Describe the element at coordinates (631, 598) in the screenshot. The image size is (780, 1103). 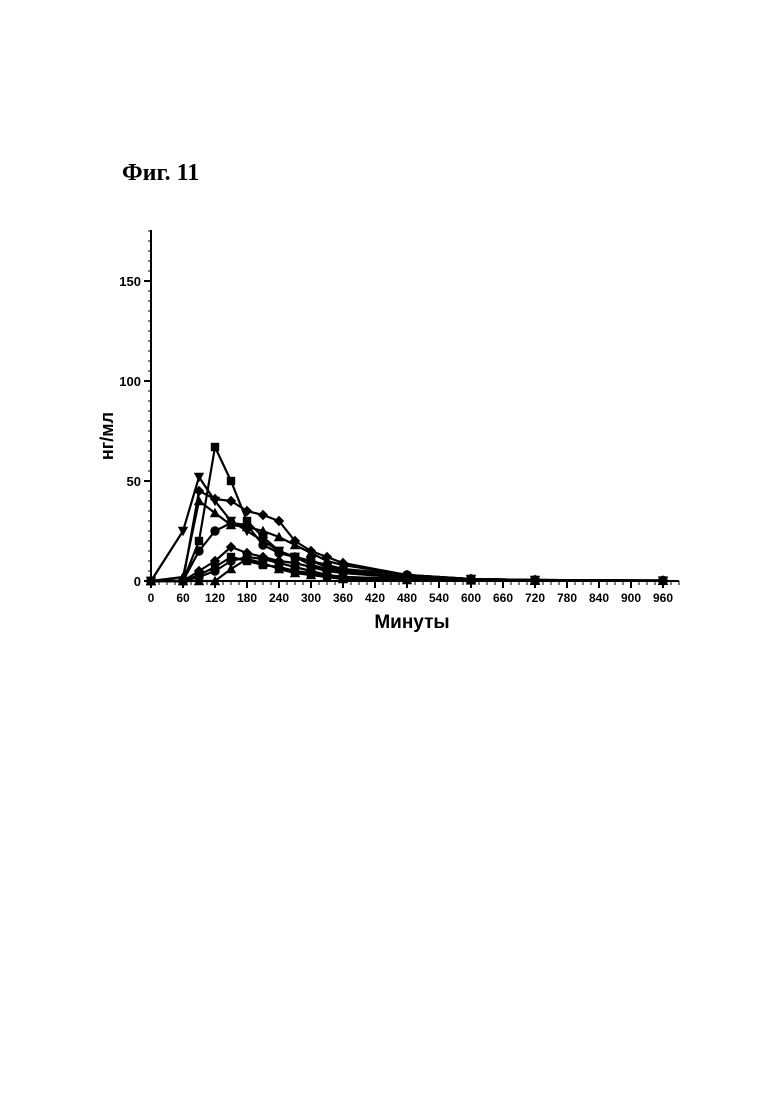
I see `x-tick-label: 900` at that location.